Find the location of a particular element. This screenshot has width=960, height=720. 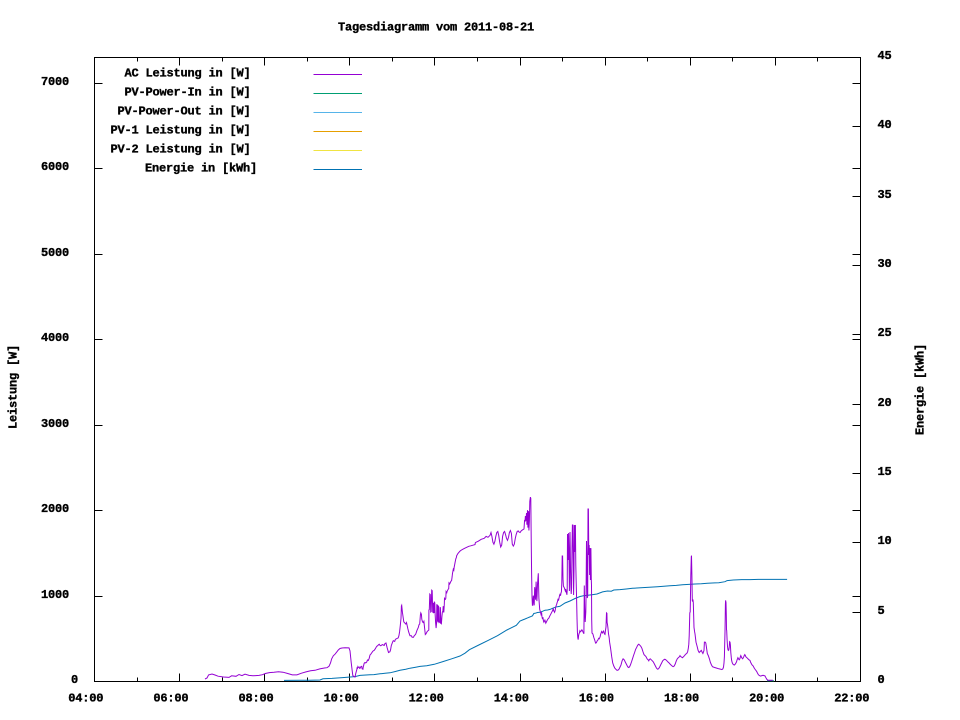

svg-text: 40 is located at coordinates (885, 125).